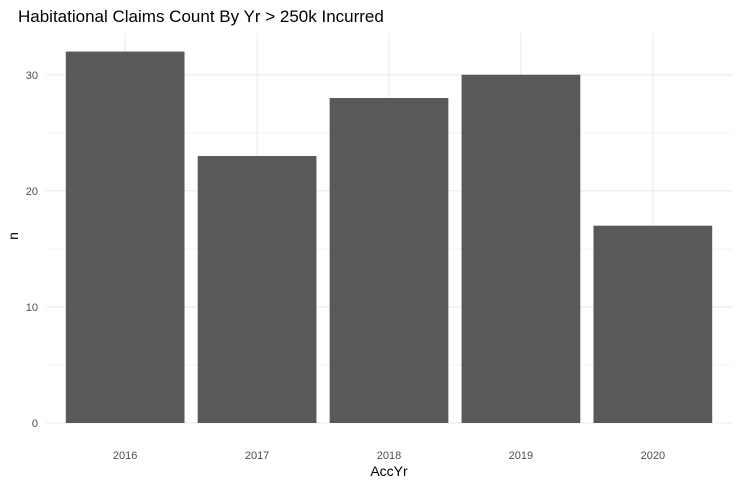  Describe the element at coordinates (257, 456) in the screenshot. I see `x-tick-label: 2017` at that location.